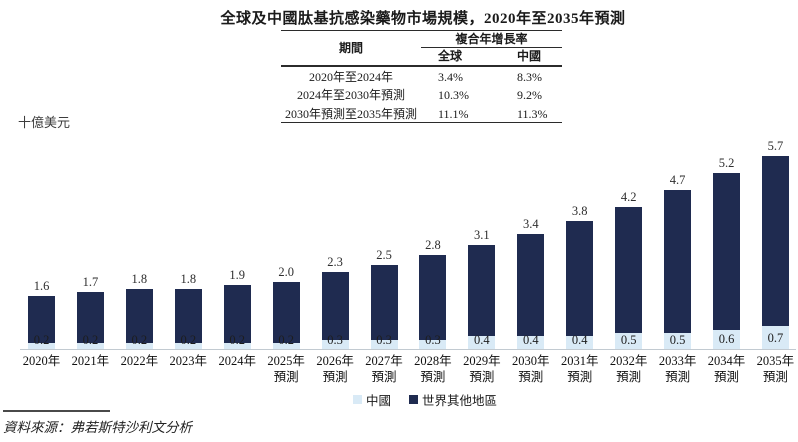 The height and width of the screenshot is (442, 798). I want to click on bar-china-label: 0.7, so click(775, 337).